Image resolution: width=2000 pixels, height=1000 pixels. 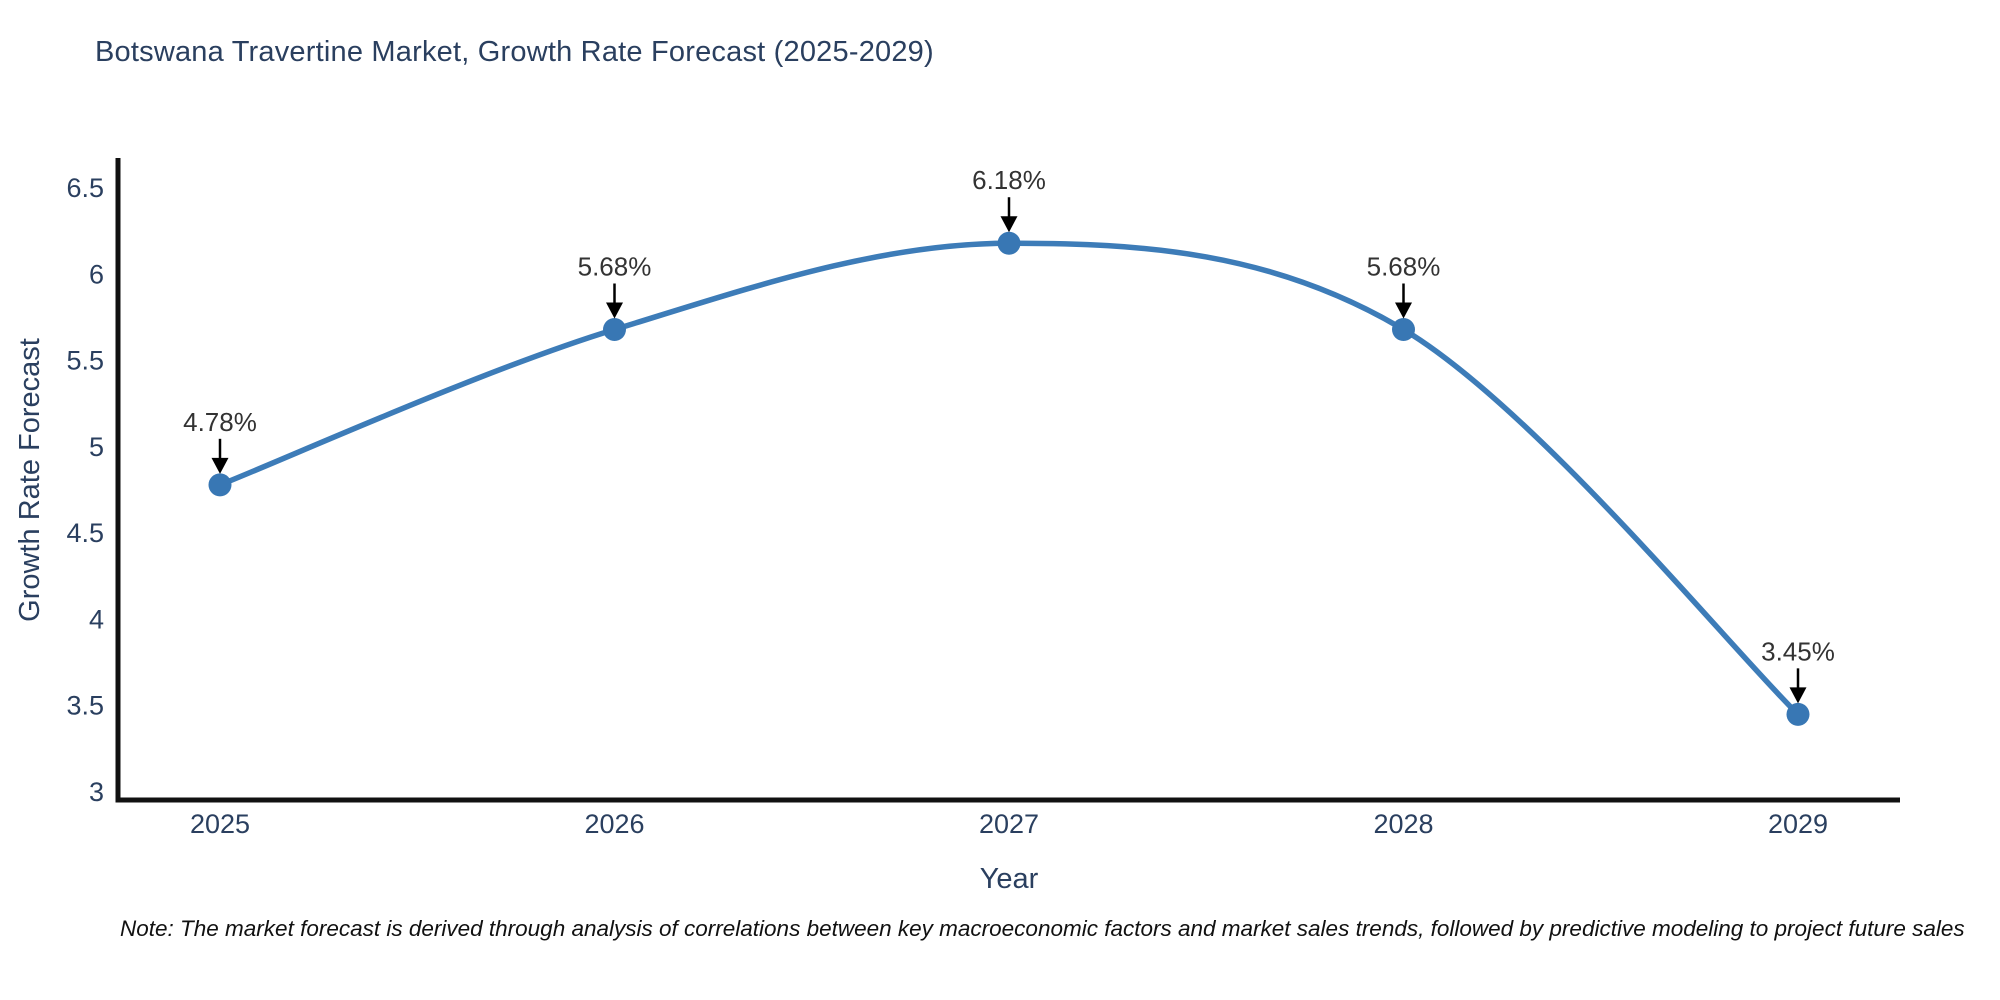 I want to click on y-tick-label: 6.5, so click(x=85, y=188).